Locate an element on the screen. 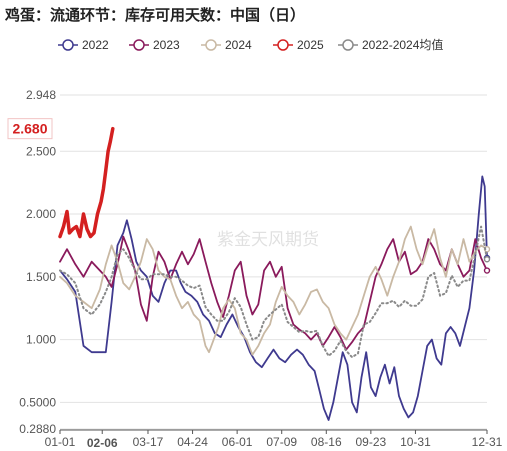  legend-item-2022-2024均值: 2022-2024均值 is located at coordinates (390, 44).